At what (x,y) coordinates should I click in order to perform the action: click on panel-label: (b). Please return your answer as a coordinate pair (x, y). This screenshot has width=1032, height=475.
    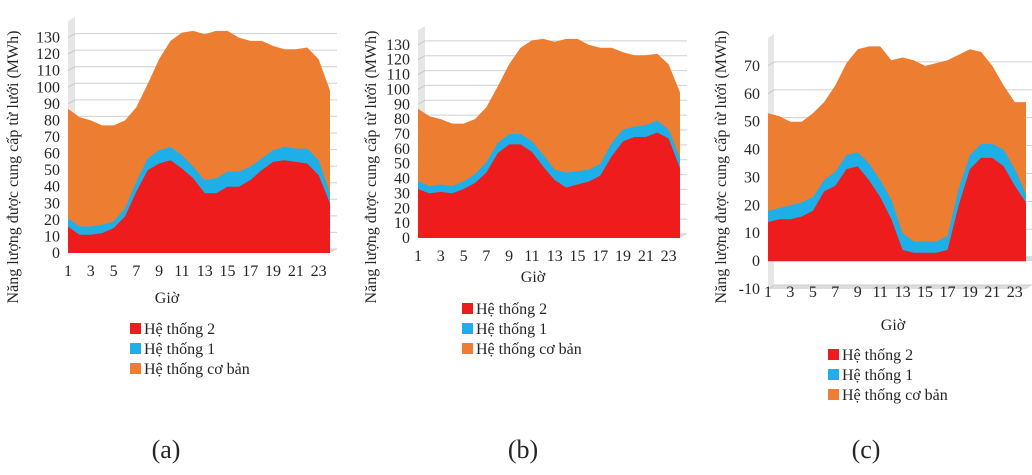
    Looking at the image, I should click on (523, 449).